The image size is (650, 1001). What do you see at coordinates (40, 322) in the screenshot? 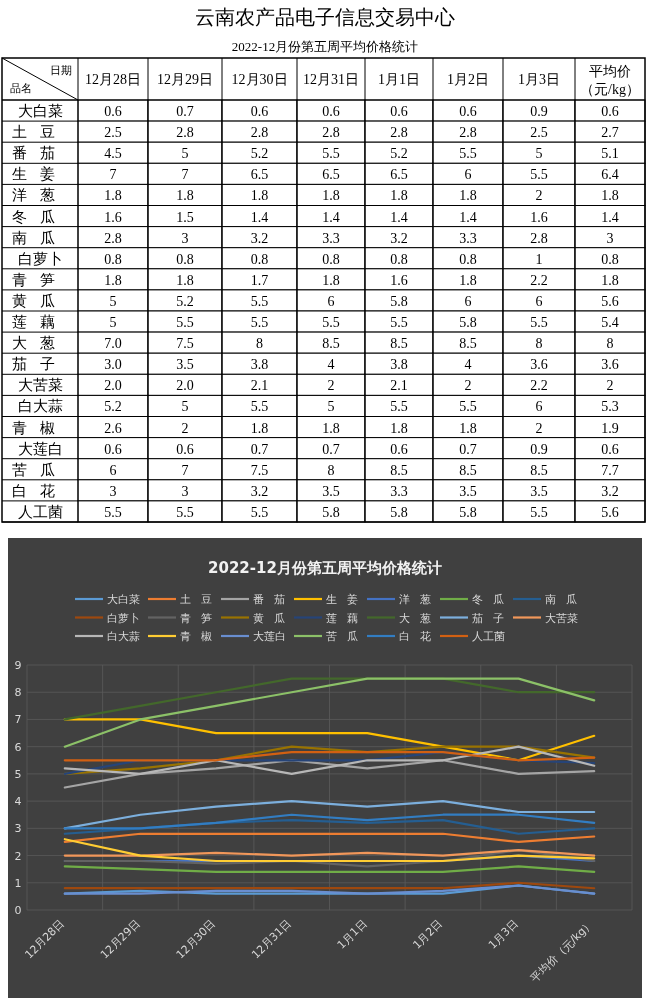
I see `y-tick-label: 莲藕` at bounding box center [40, 322].